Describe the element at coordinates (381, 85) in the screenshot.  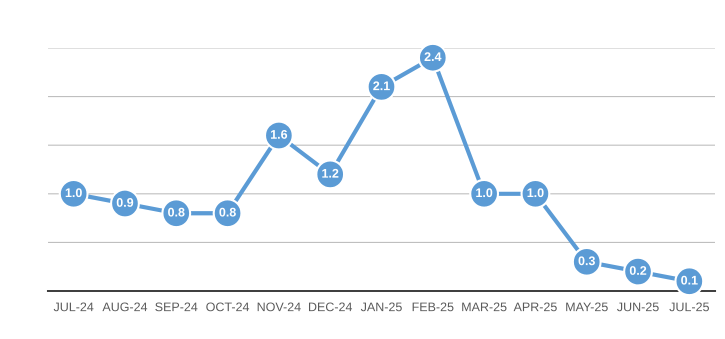
I see `data-label: 2.1` at that location.